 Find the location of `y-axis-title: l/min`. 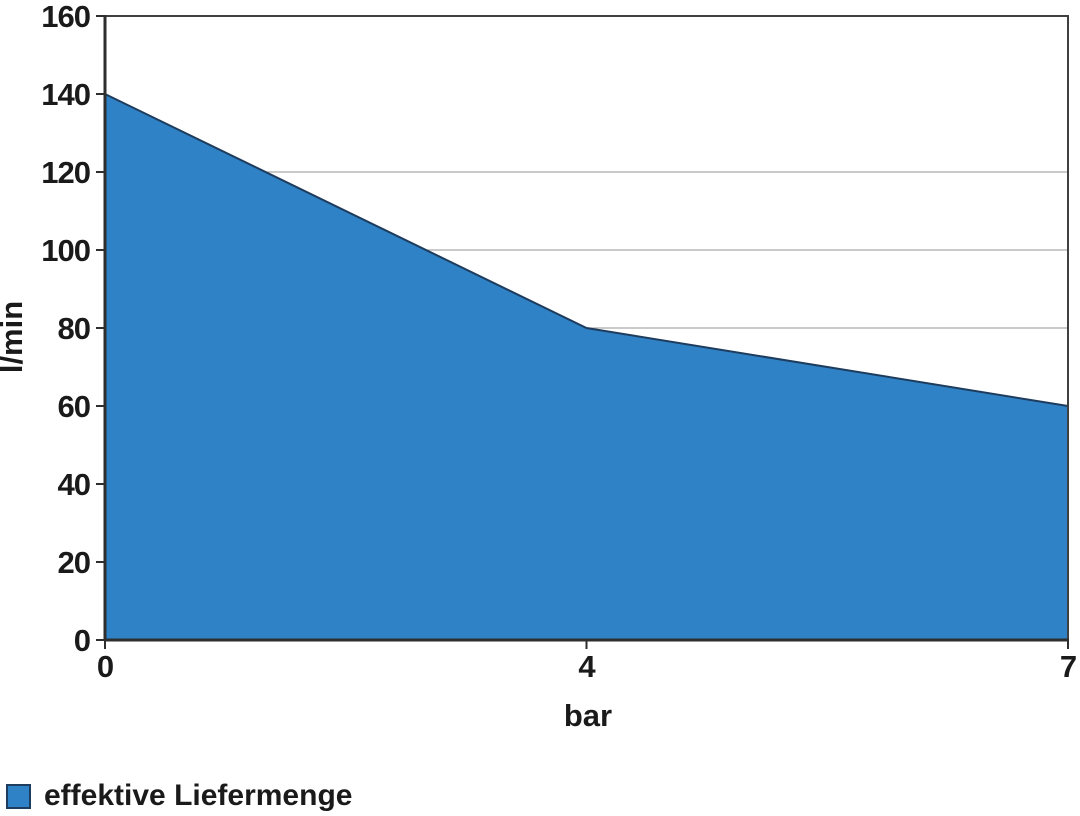

y-axis-title: l/min is located at coordinates (14, 337).